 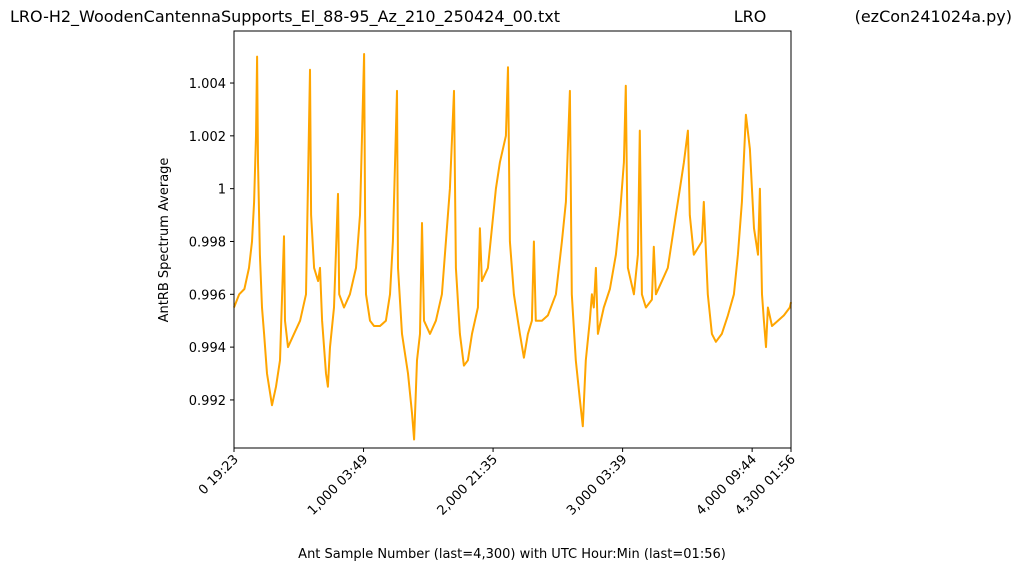 I want to click on y-tick-label: 0.998, so click(x=207, y=242).